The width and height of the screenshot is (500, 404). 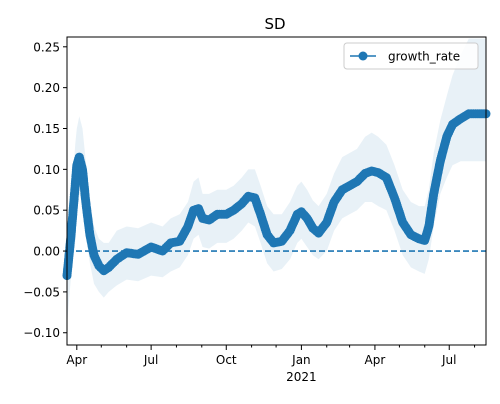 What do you see at coordinates (46, 88) in the screenshot?
I see `y-tick-label: 0.20` at bounding box center [46, 88].